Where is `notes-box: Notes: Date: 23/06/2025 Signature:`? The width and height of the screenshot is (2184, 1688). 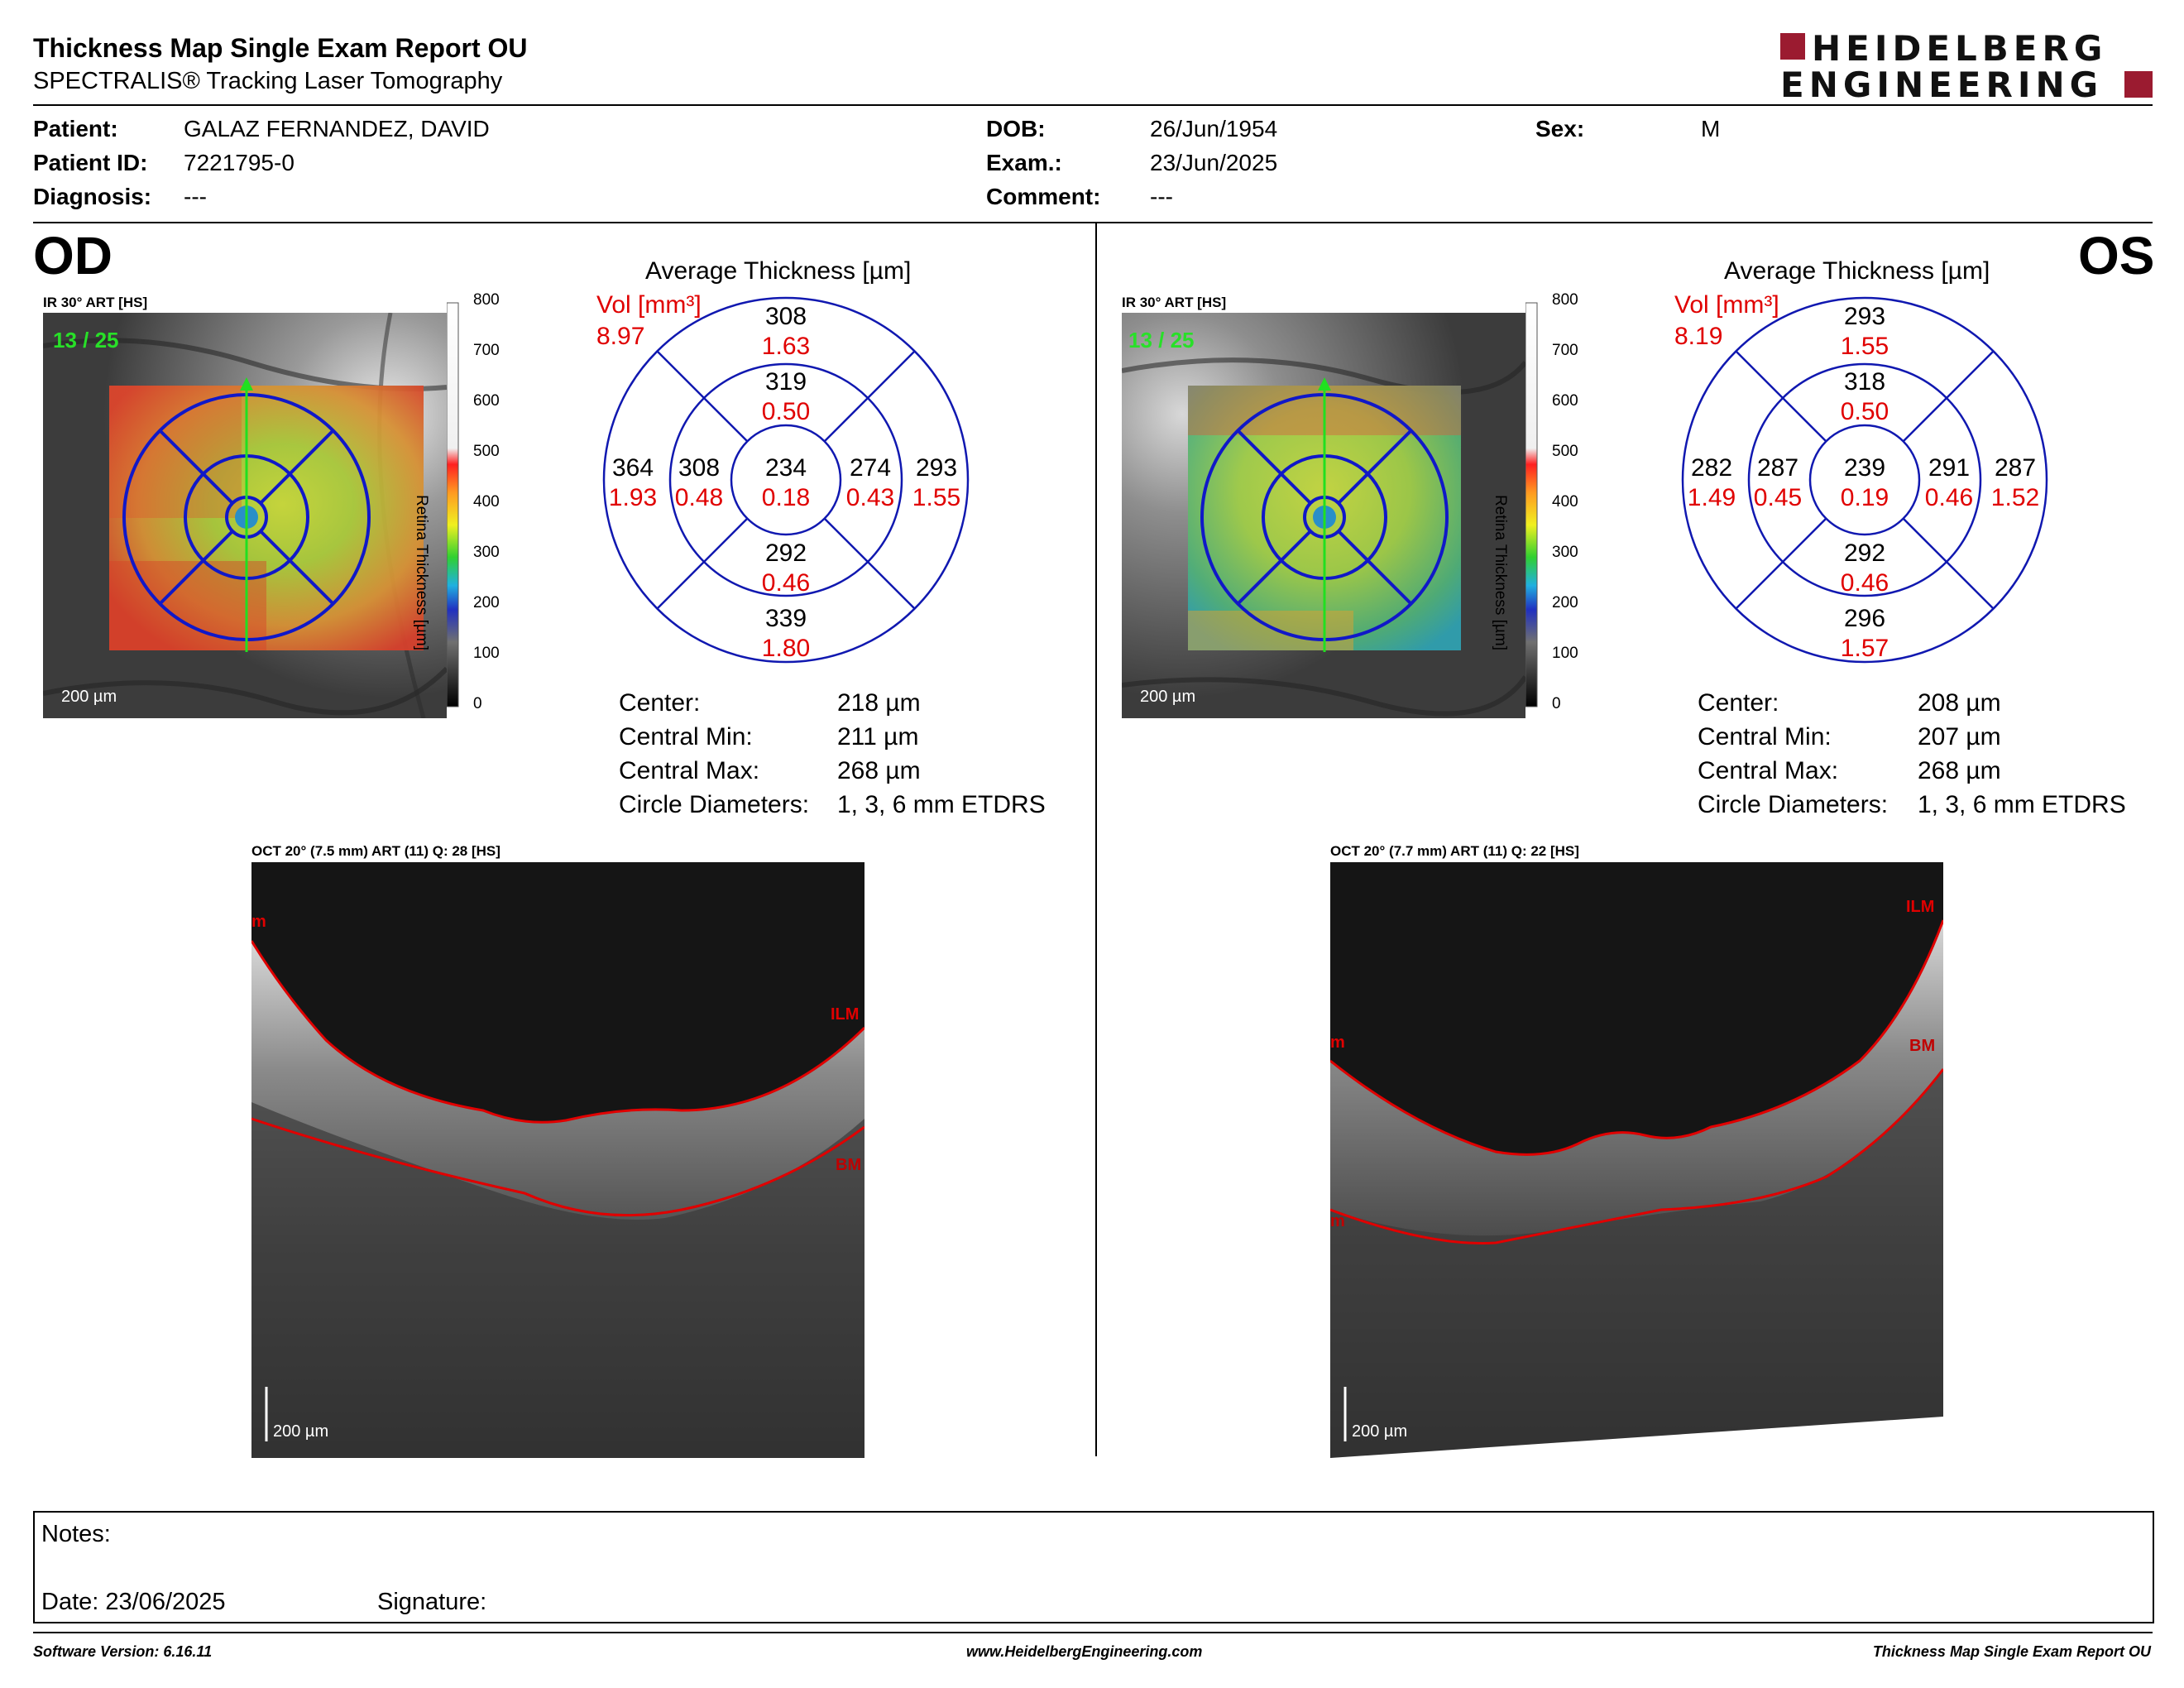
notes-box: Notes: Date: 23/06/2025 Signature: is located at coordinates (1093, 1567).